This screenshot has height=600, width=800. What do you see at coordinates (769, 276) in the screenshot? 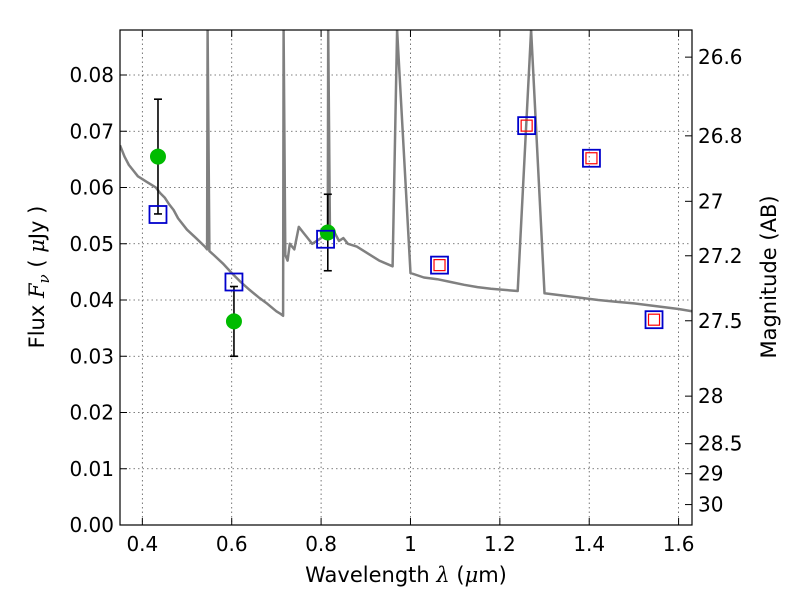
I see `y2-axis-label: Magnitude (AB)` at bounding box center [769, 276].